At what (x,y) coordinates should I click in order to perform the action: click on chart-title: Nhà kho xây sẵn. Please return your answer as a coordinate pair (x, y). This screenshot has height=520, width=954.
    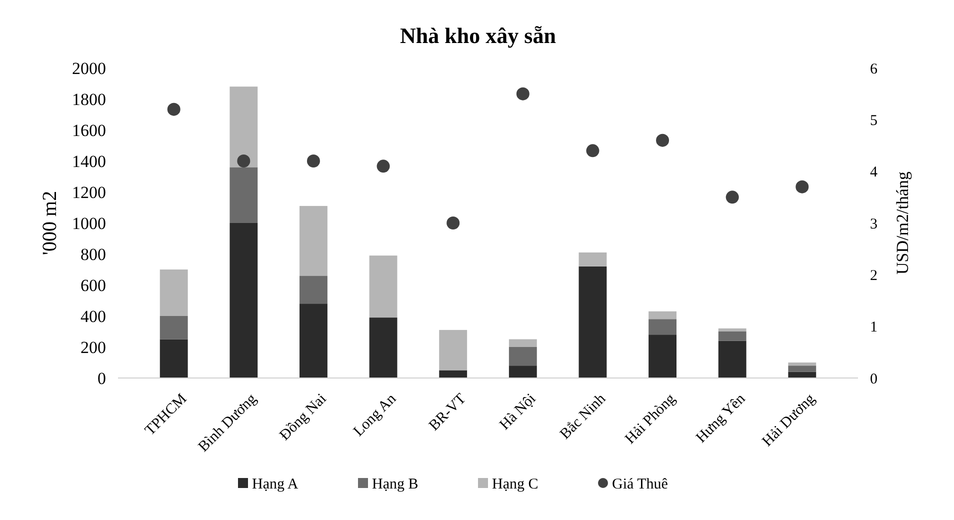
    Looking at the image, I should click on (478, 35).